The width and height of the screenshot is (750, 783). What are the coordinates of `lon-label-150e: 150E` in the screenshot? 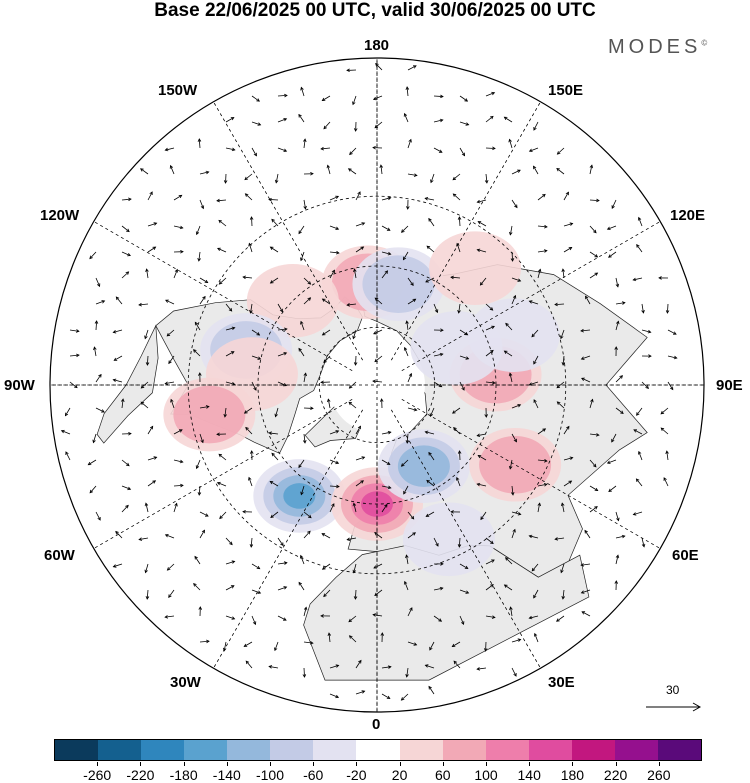 It's located at (566, 90).